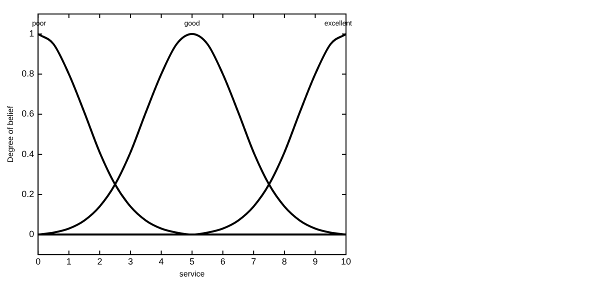  What do you see at coordinates (11, 134) in the screenshot?
I see `y-axis-title: Degree of belief` at bounding box center [11, 134].